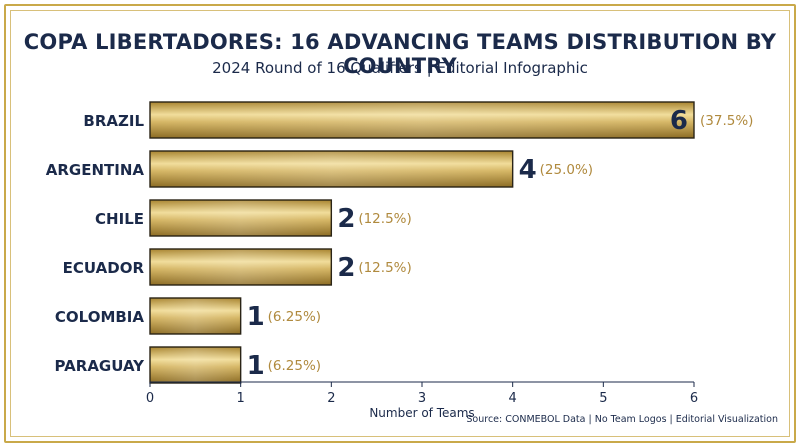  I want to click on x-axis-label: Number of Teams, so click(421, 413).